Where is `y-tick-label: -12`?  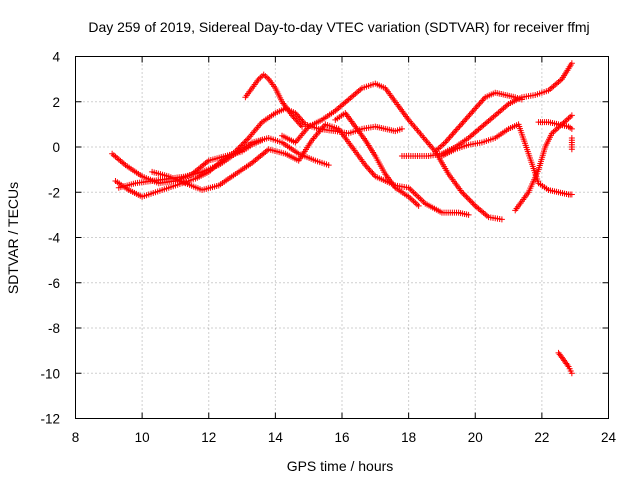 y-tick-label: -12 is located at coordinates (50, 419).